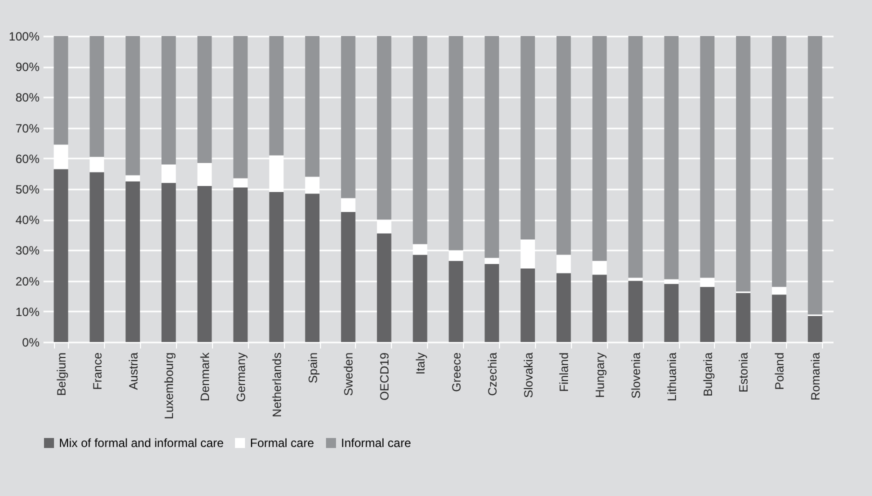 This screenshot has height=496, width=872. I want to click on x-tick-label: Hungary, so click(600, 375).